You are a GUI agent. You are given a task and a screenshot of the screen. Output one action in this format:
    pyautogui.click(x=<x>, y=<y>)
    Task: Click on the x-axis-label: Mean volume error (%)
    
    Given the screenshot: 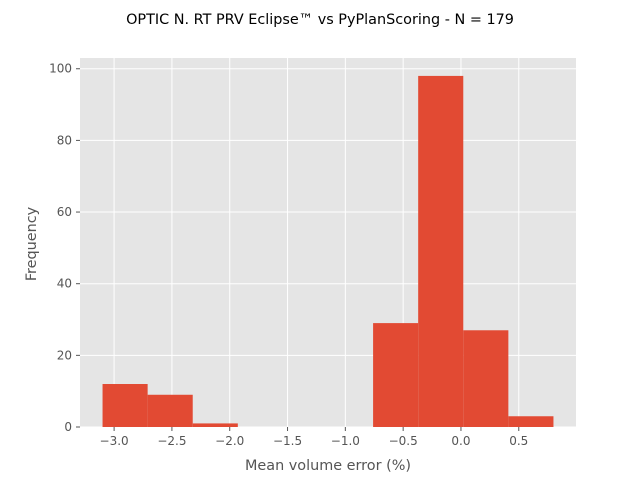 What is the action you would take?
    pyautogui.click(x=328, y=466)
    